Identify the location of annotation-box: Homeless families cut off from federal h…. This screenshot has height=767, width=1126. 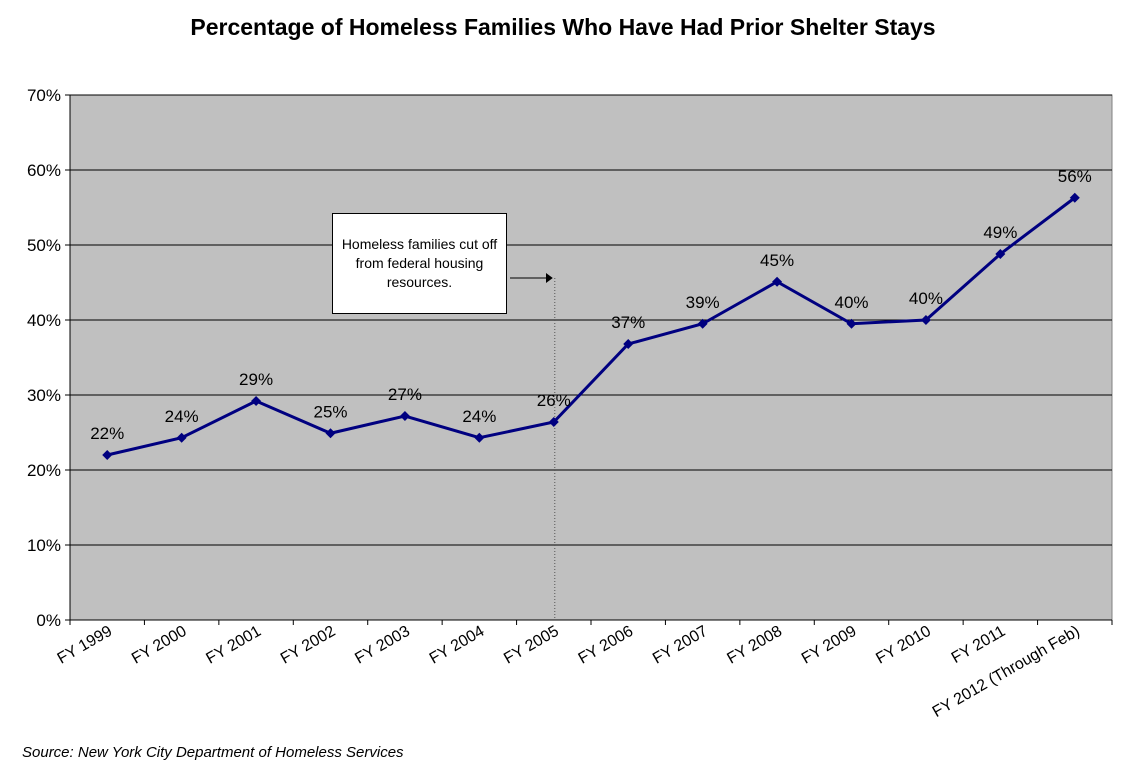
(419, 263).